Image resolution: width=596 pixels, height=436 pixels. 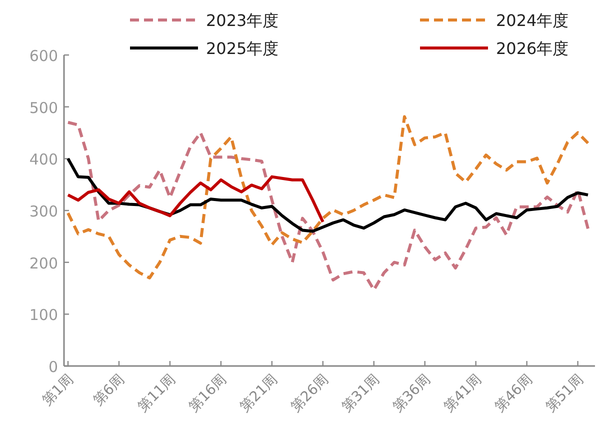 What do you see at coordinates (514, 394) in the screenshot?
I see `x-tick-label: 第46周` at bounding box center [514, 394].